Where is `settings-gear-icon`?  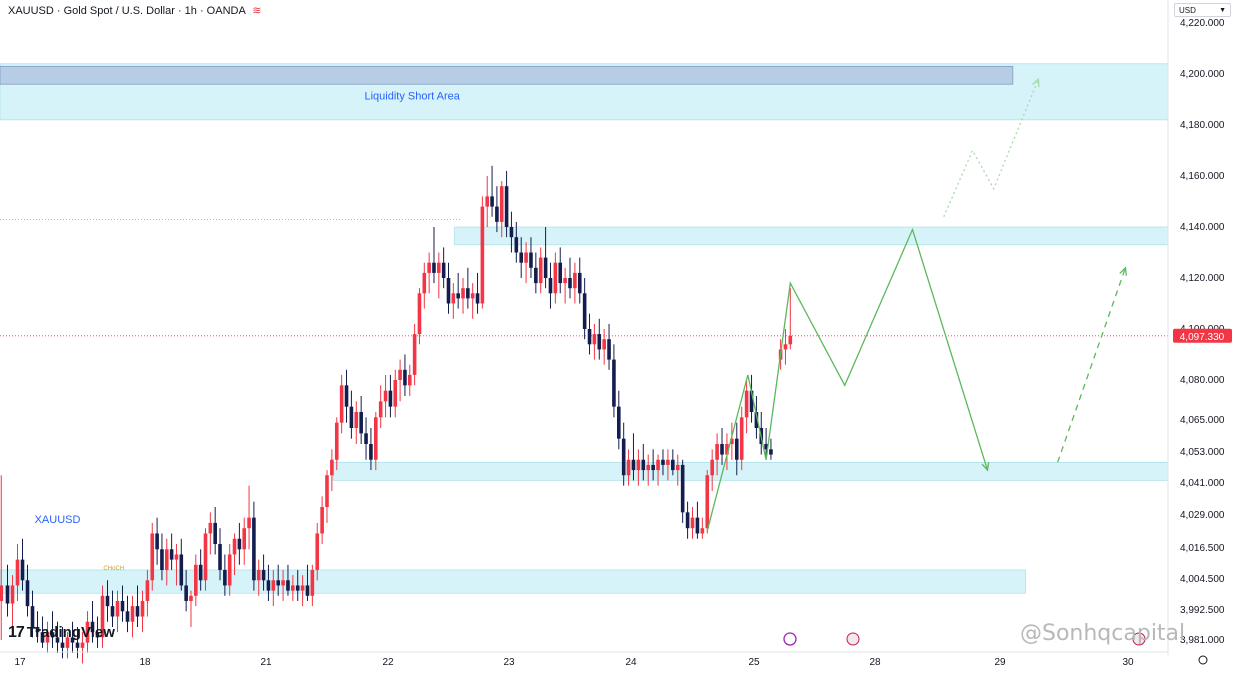
settings-gear-icon is located at coordinates (1203, 660).